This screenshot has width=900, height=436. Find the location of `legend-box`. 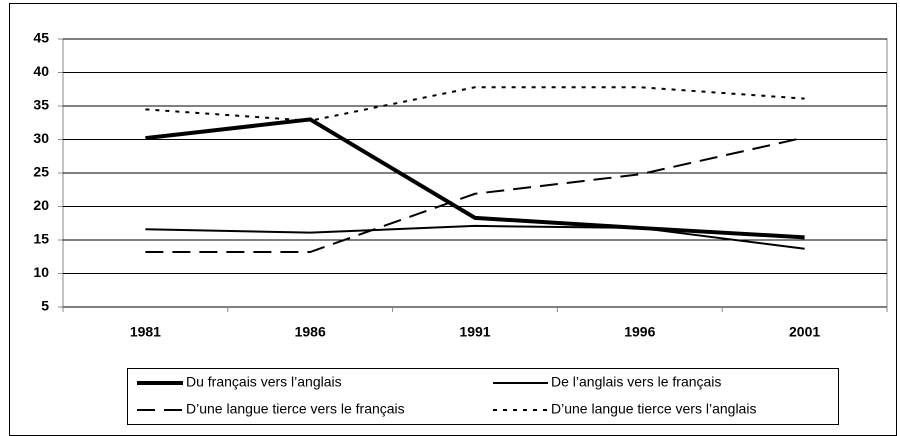

legend-box is located at coordinates (483, 396).